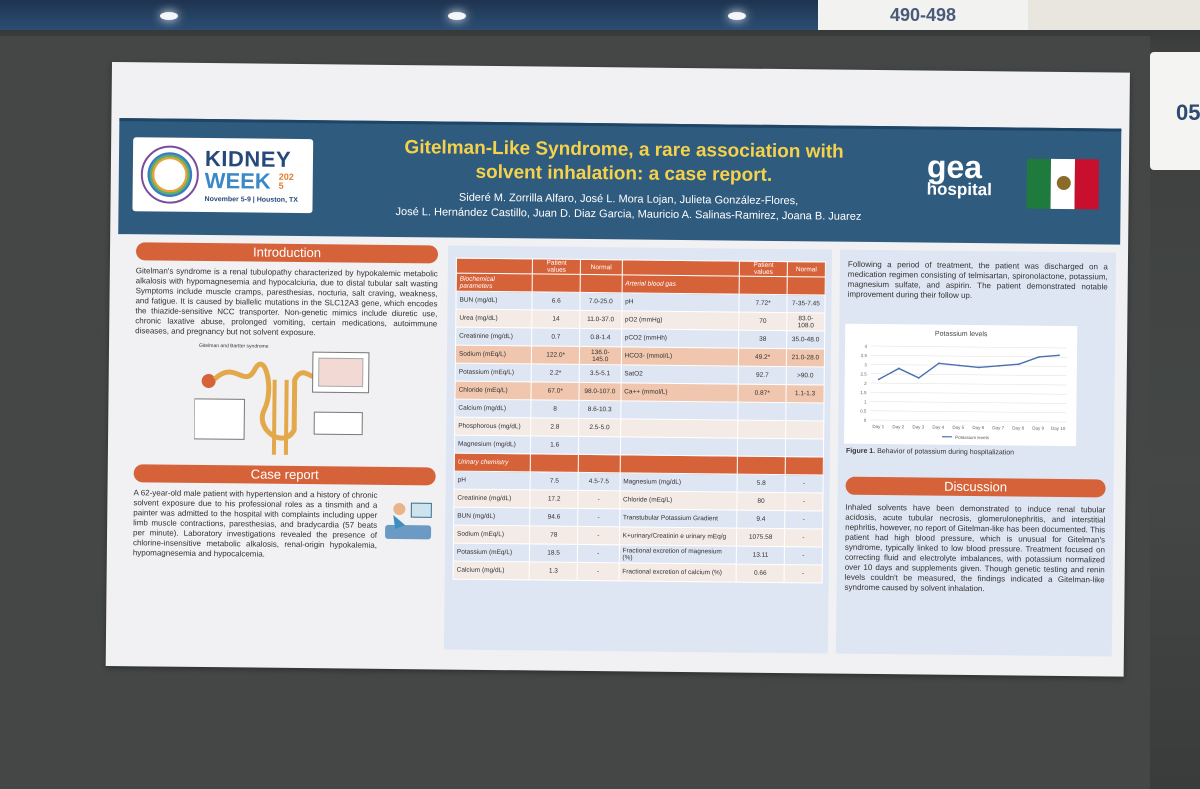  I want to click on table-cell: 0.66, so click(760, 573).